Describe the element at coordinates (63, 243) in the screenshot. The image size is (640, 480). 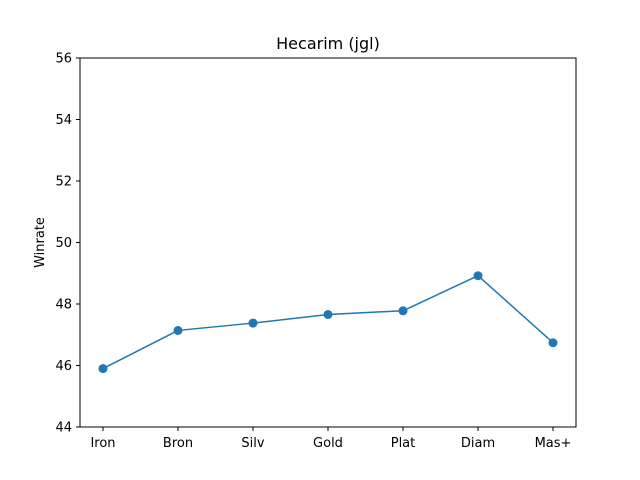
I see `y-tick-label: 50` at that location.